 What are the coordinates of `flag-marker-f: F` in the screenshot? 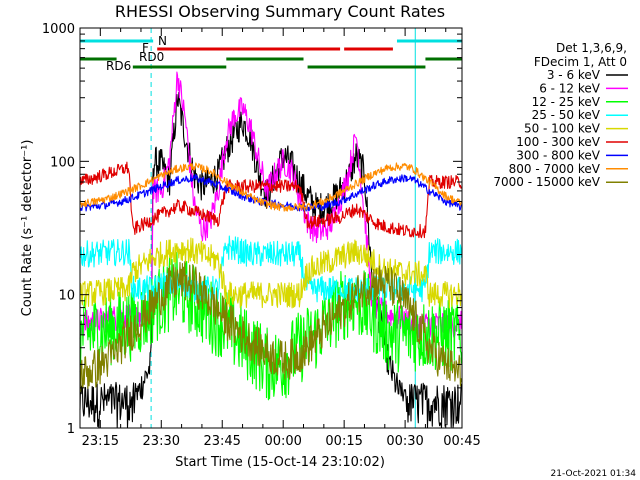 It's located at (145, 48).